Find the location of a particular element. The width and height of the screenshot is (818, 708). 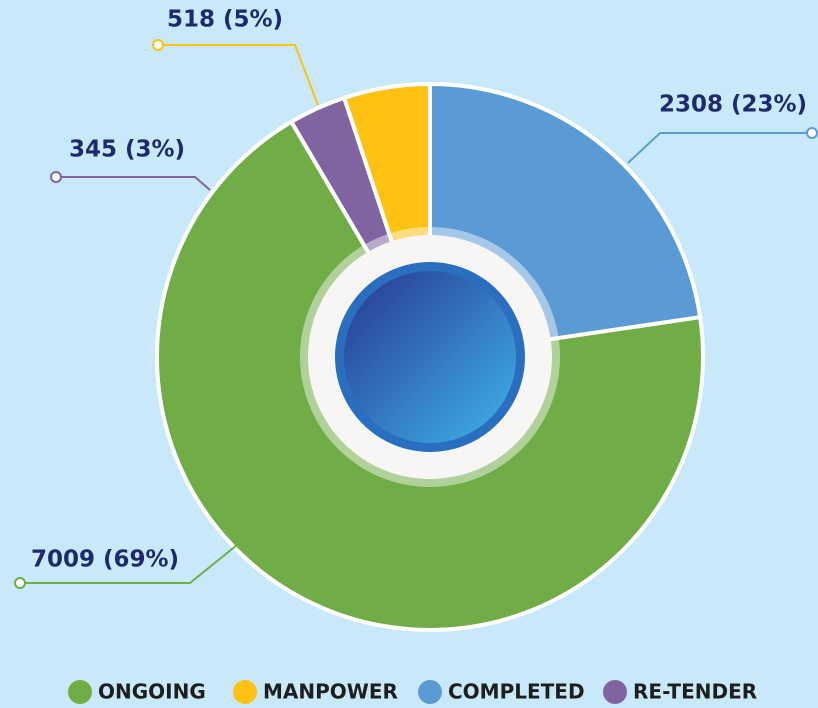

legend-label: COMPLETED is located at coordinates (516, 692).